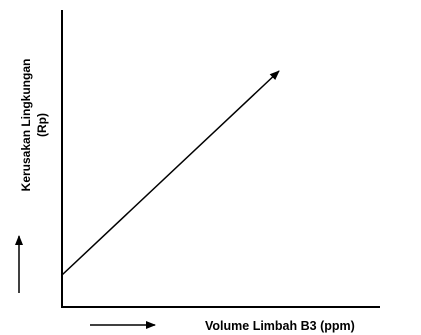 This screenshot has height=335, width=421. I want to click on y-axis-label-line1: Kerusakan Lingkungan, so click(26, 125).